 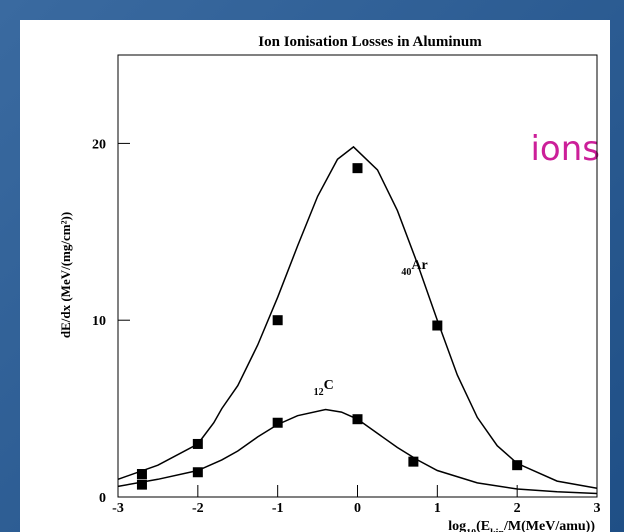 I want to click on x-axis-label: log10(Ekin/M(MeV/amu)), so click(x=521, y=525).